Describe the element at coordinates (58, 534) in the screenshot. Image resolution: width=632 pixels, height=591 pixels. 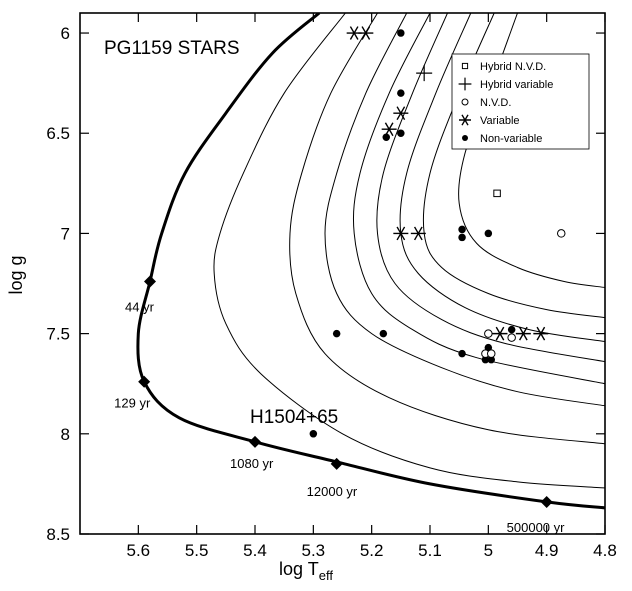
I see `y-tick-label-6: 8.5` at that location.